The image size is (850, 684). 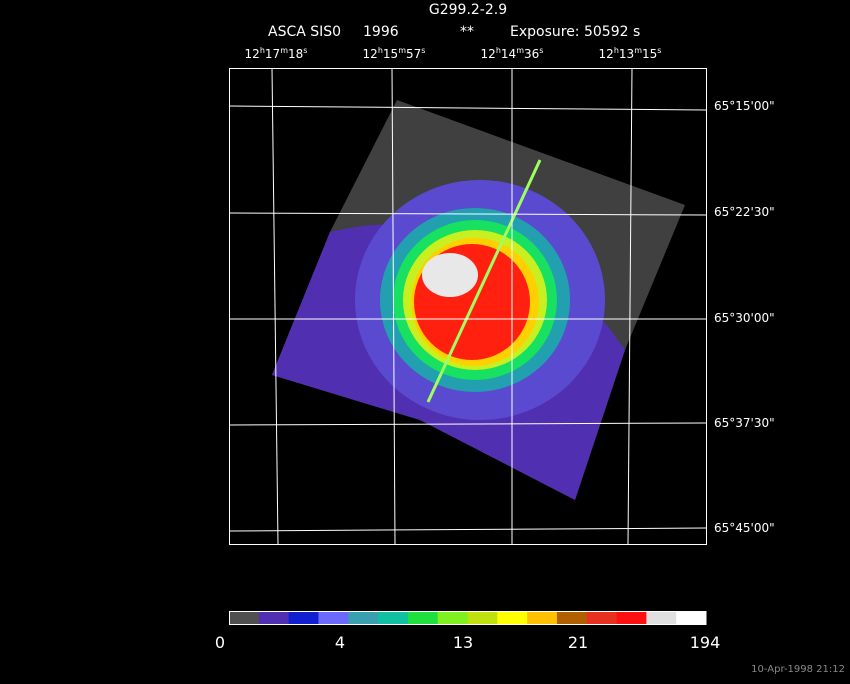 What do you see at coordinates (575, 32) in the screenshot?
I see `exposure: Exposure: 50592 s` at bounding box center [575, 32].